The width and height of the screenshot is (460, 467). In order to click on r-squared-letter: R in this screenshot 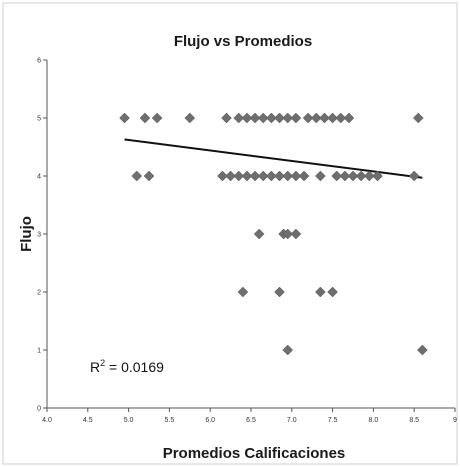, I will do `click(95, 367)`.